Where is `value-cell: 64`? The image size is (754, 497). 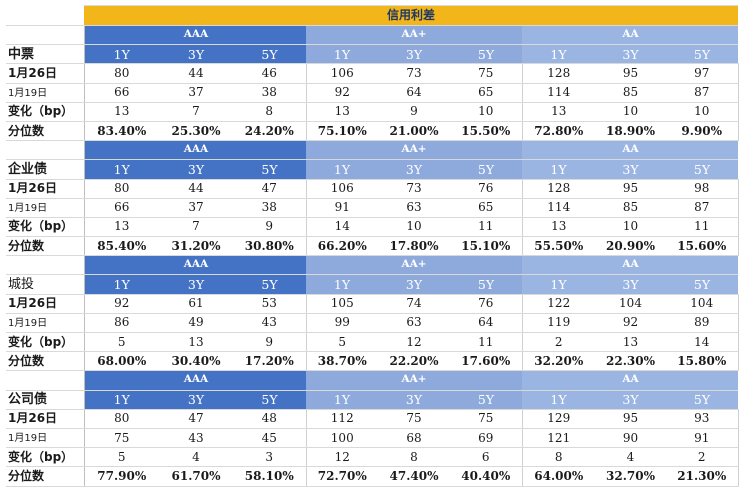 value-cell: 64 is located at coordinates (486, 323).